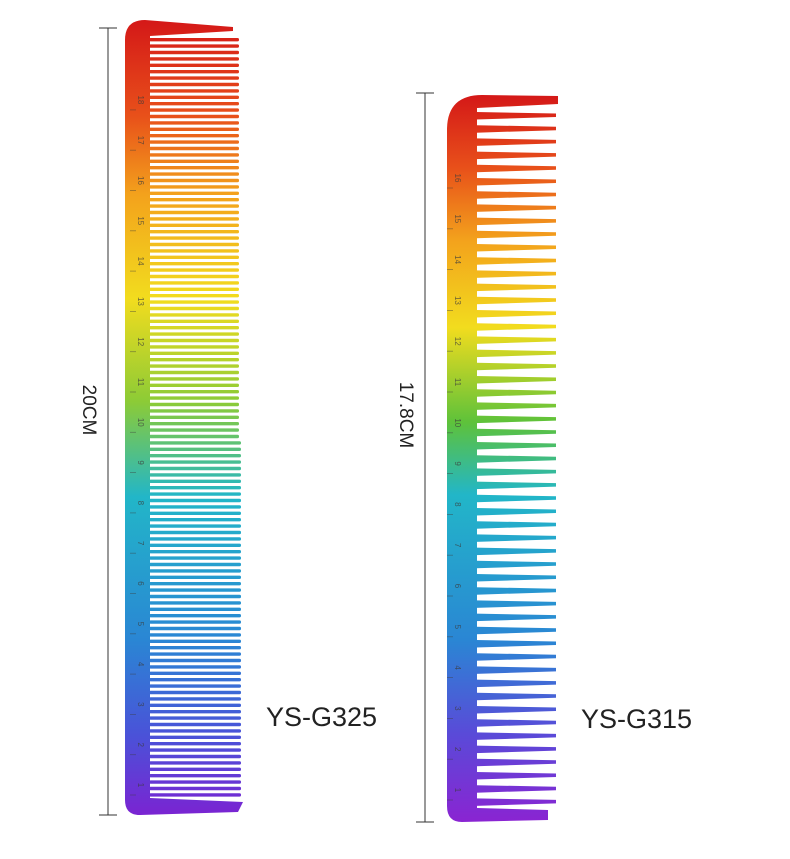 The width and height of the screenshot is (790, 859). I want to click on ruler-number: 6, so click(457, 586).